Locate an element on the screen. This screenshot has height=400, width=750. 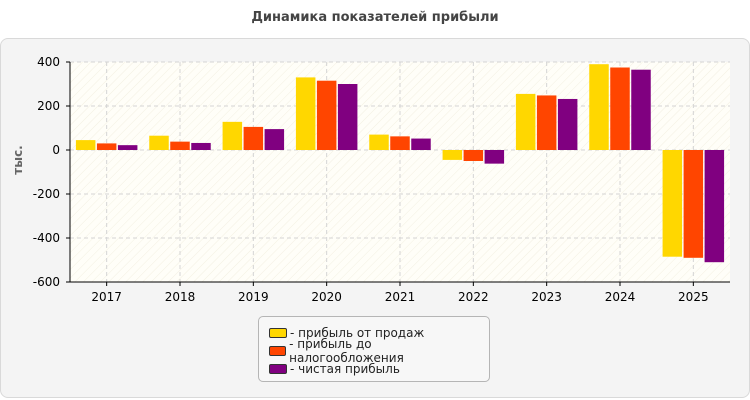
x-tick-label: 2025 is located at coordinates (693, 297).